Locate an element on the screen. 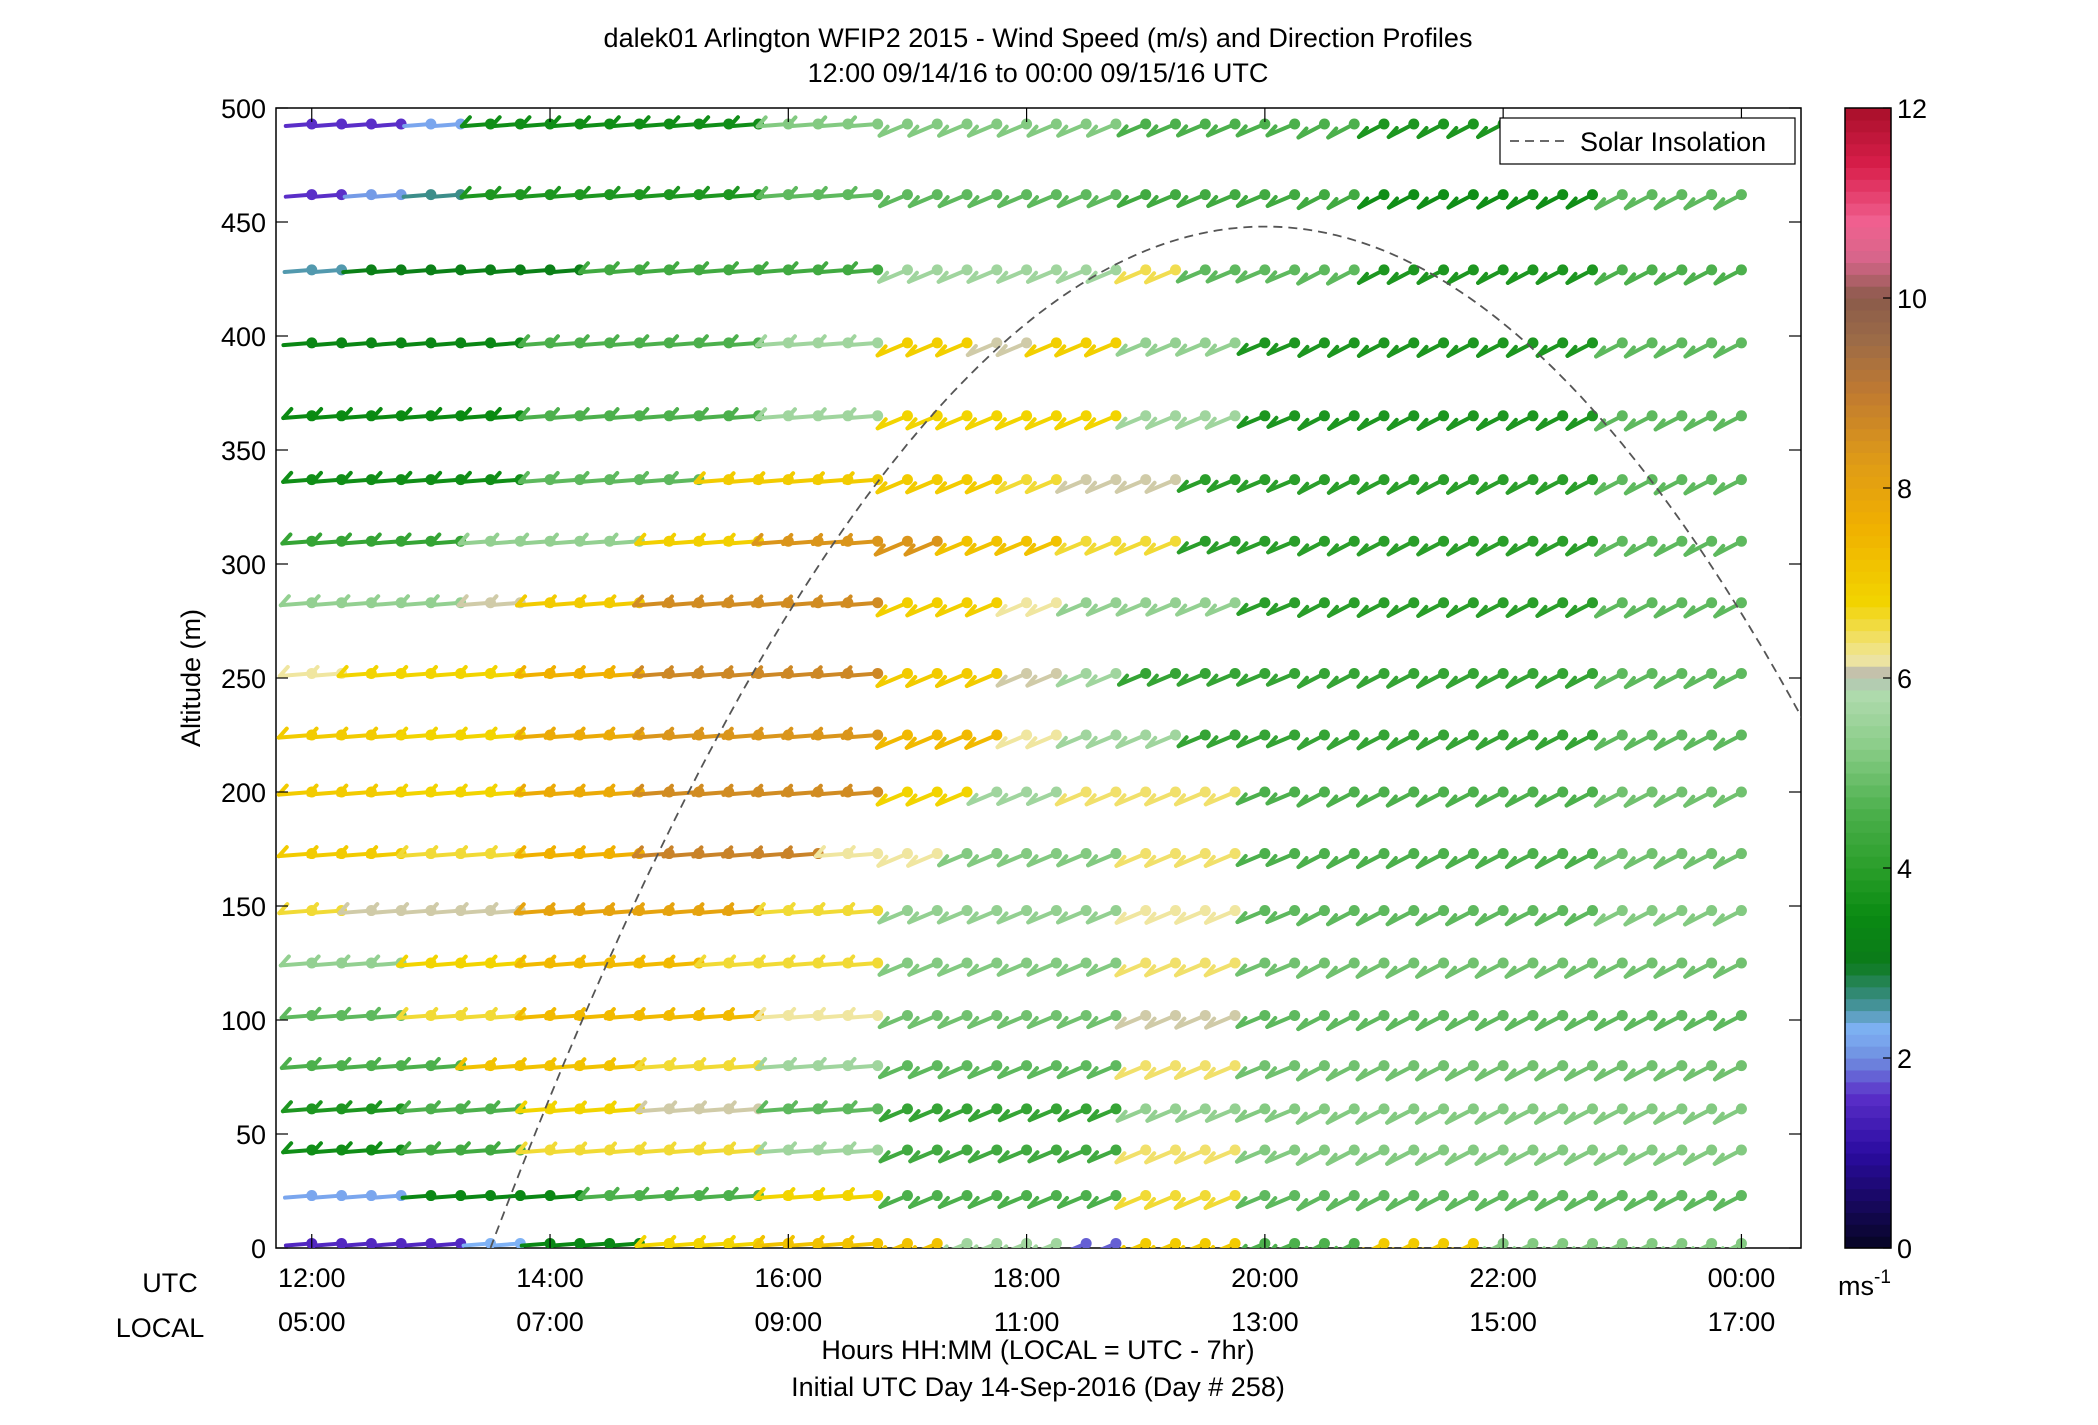 This screenshot has height=1425, width=2098. x-axis-label: Hours HH:MM (LOCAL = UTC - 7hr) is located at coordinates (1037, 1350).